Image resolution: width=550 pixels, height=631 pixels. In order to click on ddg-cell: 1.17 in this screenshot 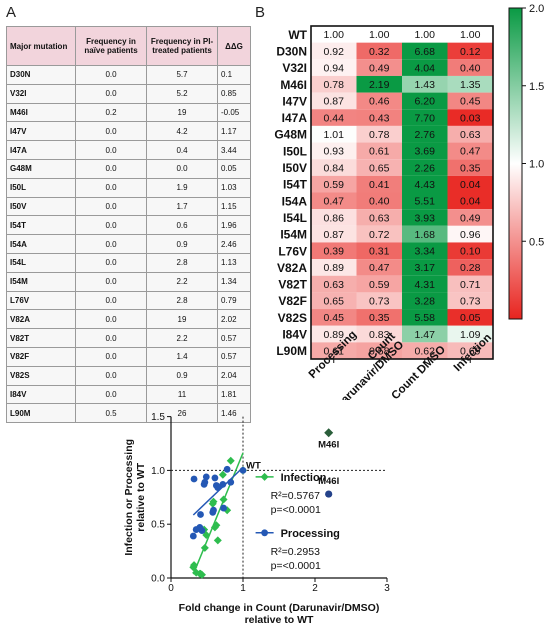, I will do `click(234, 131)`.